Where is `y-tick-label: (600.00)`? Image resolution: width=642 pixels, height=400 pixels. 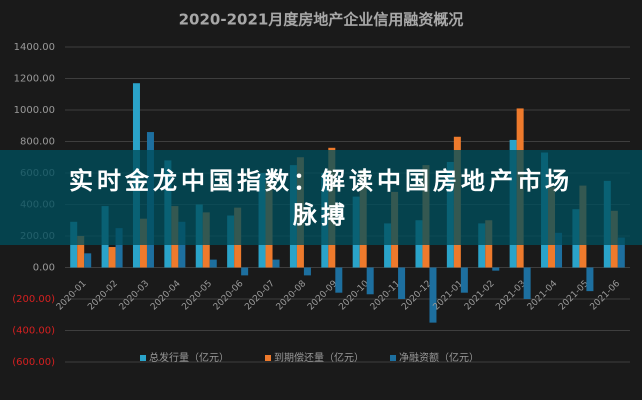 y-tick-label: (600.00) is located at coordinates (33, 362).